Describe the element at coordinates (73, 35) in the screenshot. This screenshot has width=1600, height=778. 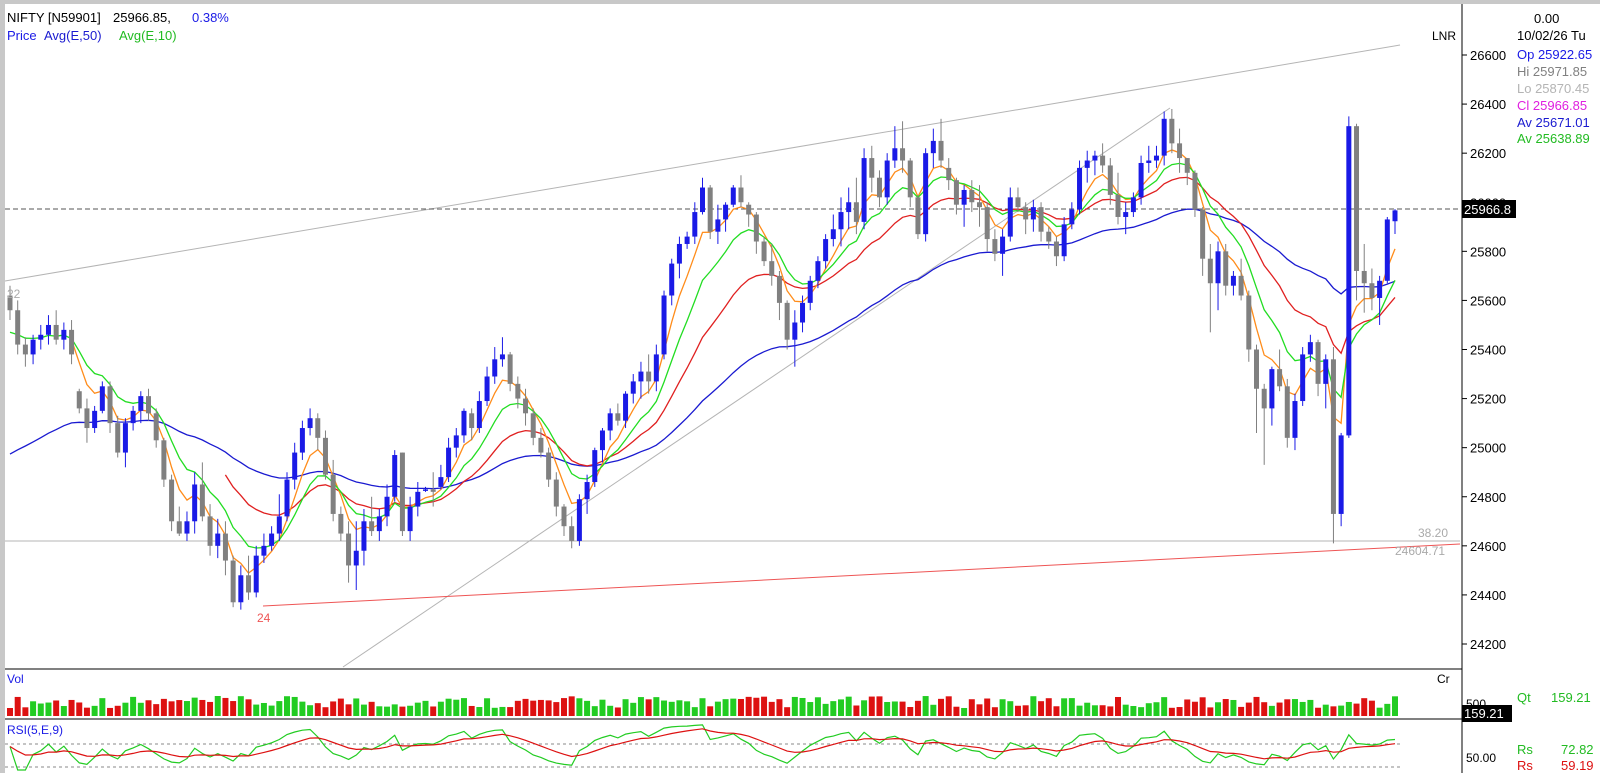
I see `legend-ema50: Avg(E,50)` at that location.